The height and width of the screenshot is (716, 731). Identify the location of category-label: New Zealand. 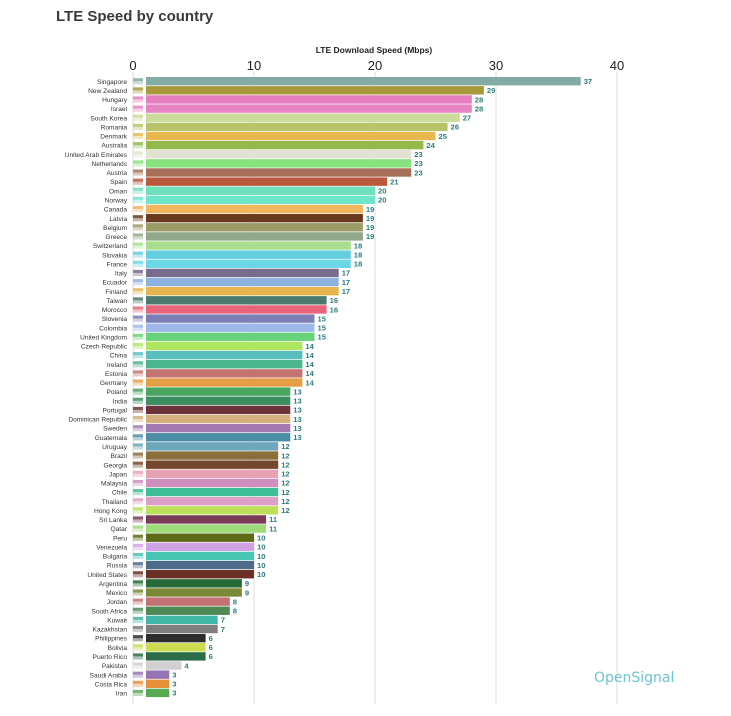
(107, 91).